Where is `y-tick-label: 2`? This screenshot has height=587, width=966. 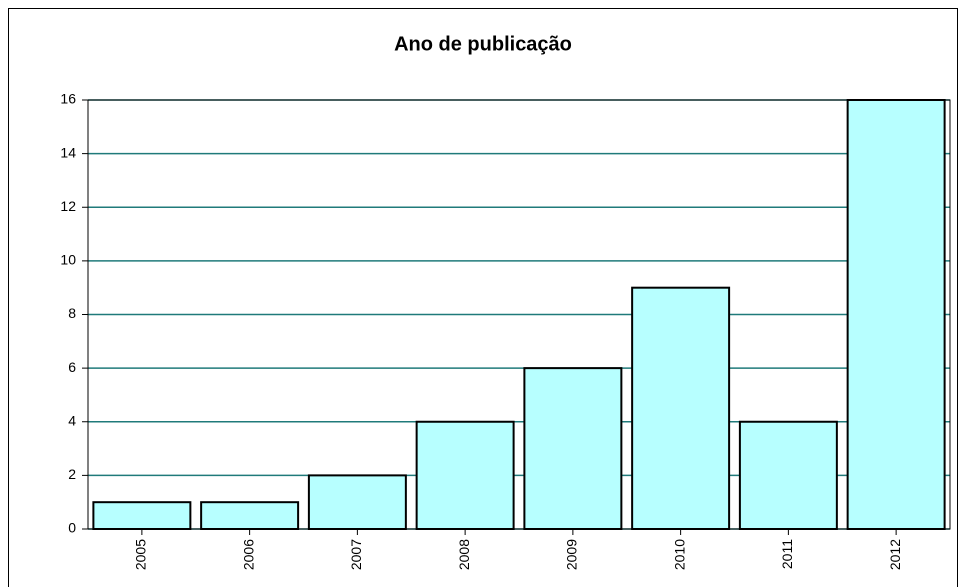
y-tick-label: 2 is located at coordinates (72, 474).